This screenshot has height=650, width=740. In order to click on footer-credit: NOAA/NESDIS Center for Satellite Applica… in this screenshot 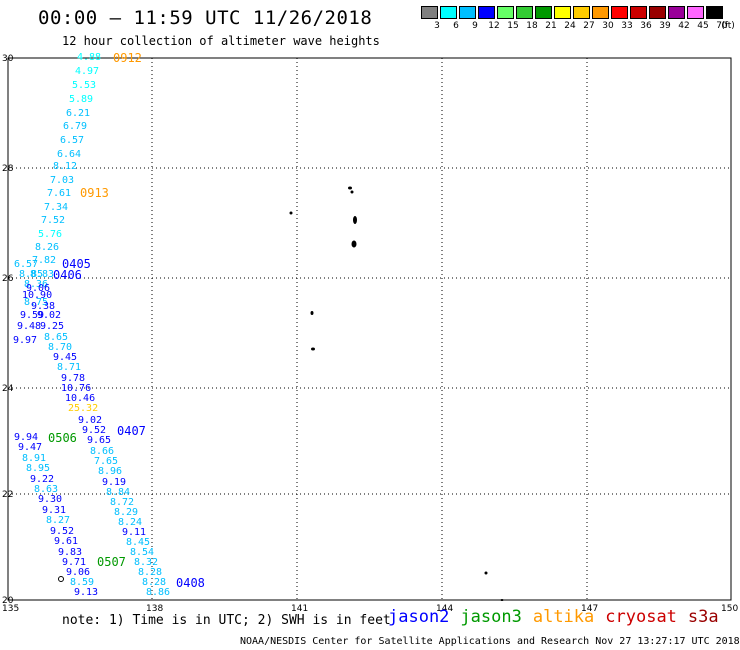, I will do `click(490, 641)`.